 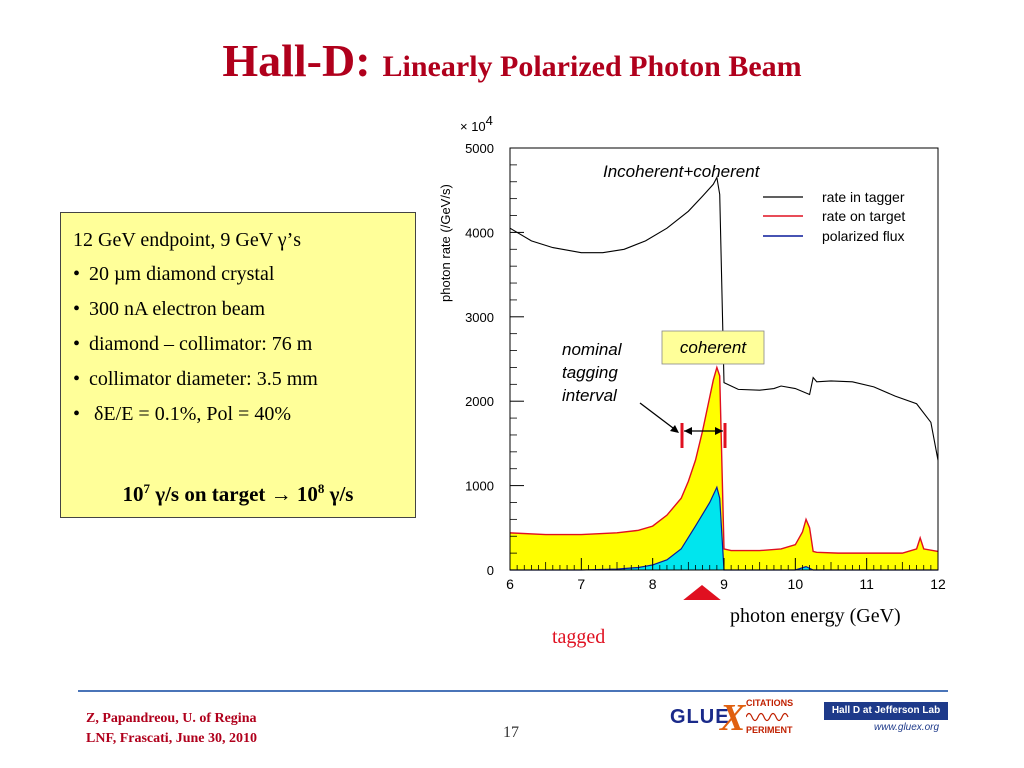 I want to click on gluex-logo: GLUE X CITATIONS PERIMENT, so click(x=732, y=718).